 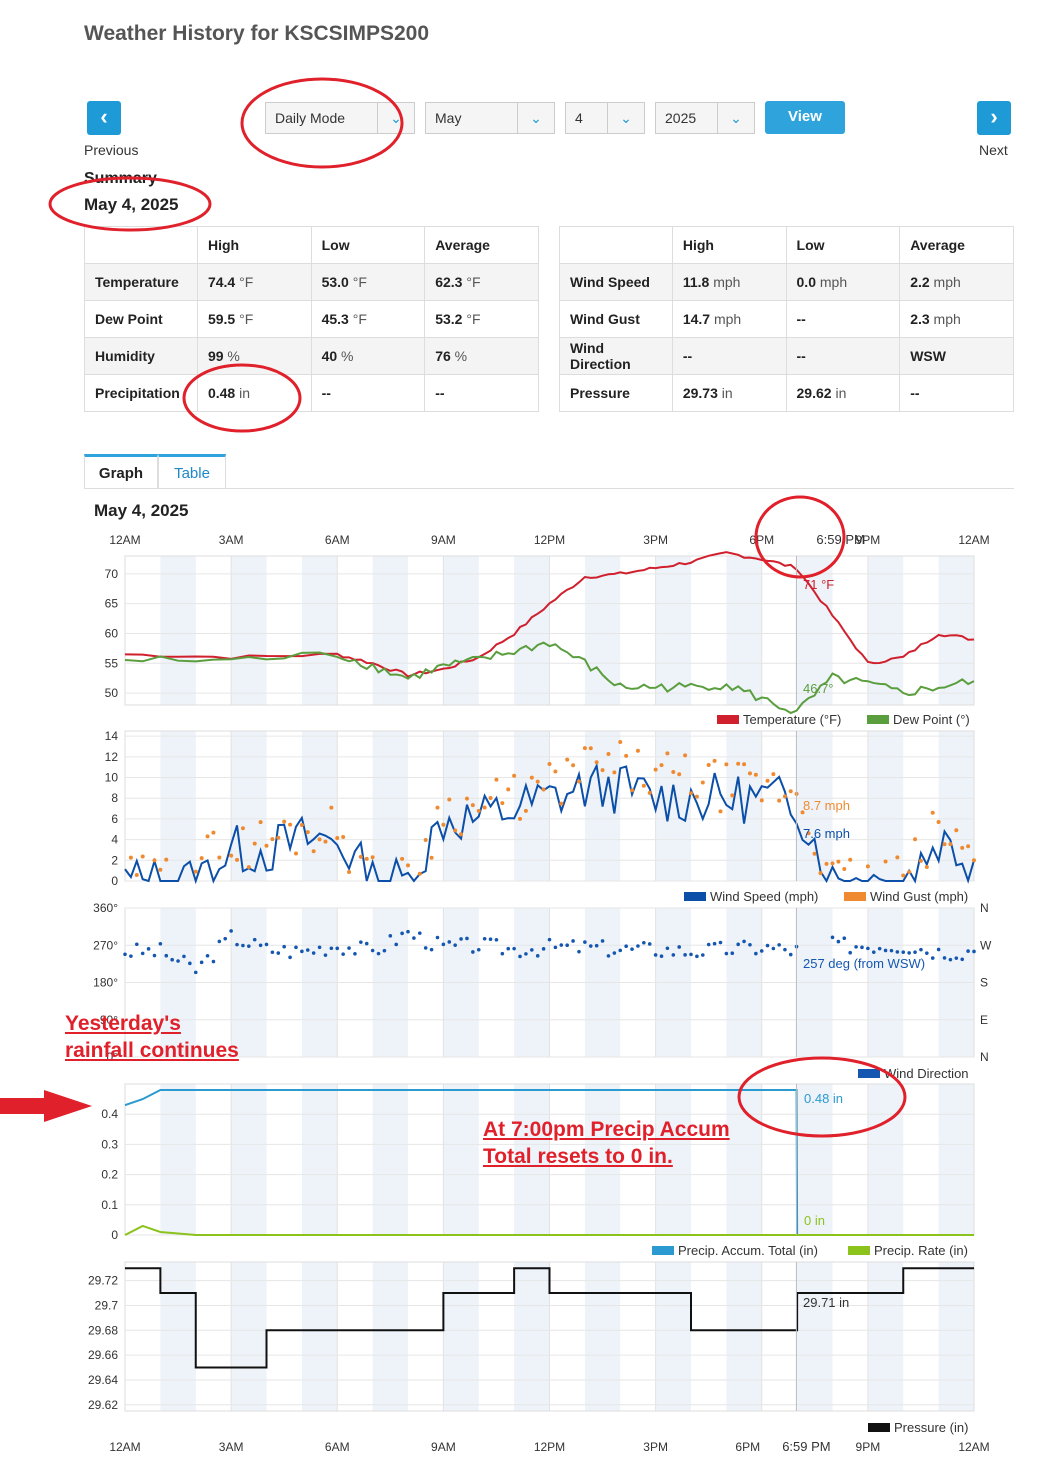 What do you see at coordinates (114, 881) in the screenshot?
I see `wind-tick-label: 0` at bounding box center [114, 881].